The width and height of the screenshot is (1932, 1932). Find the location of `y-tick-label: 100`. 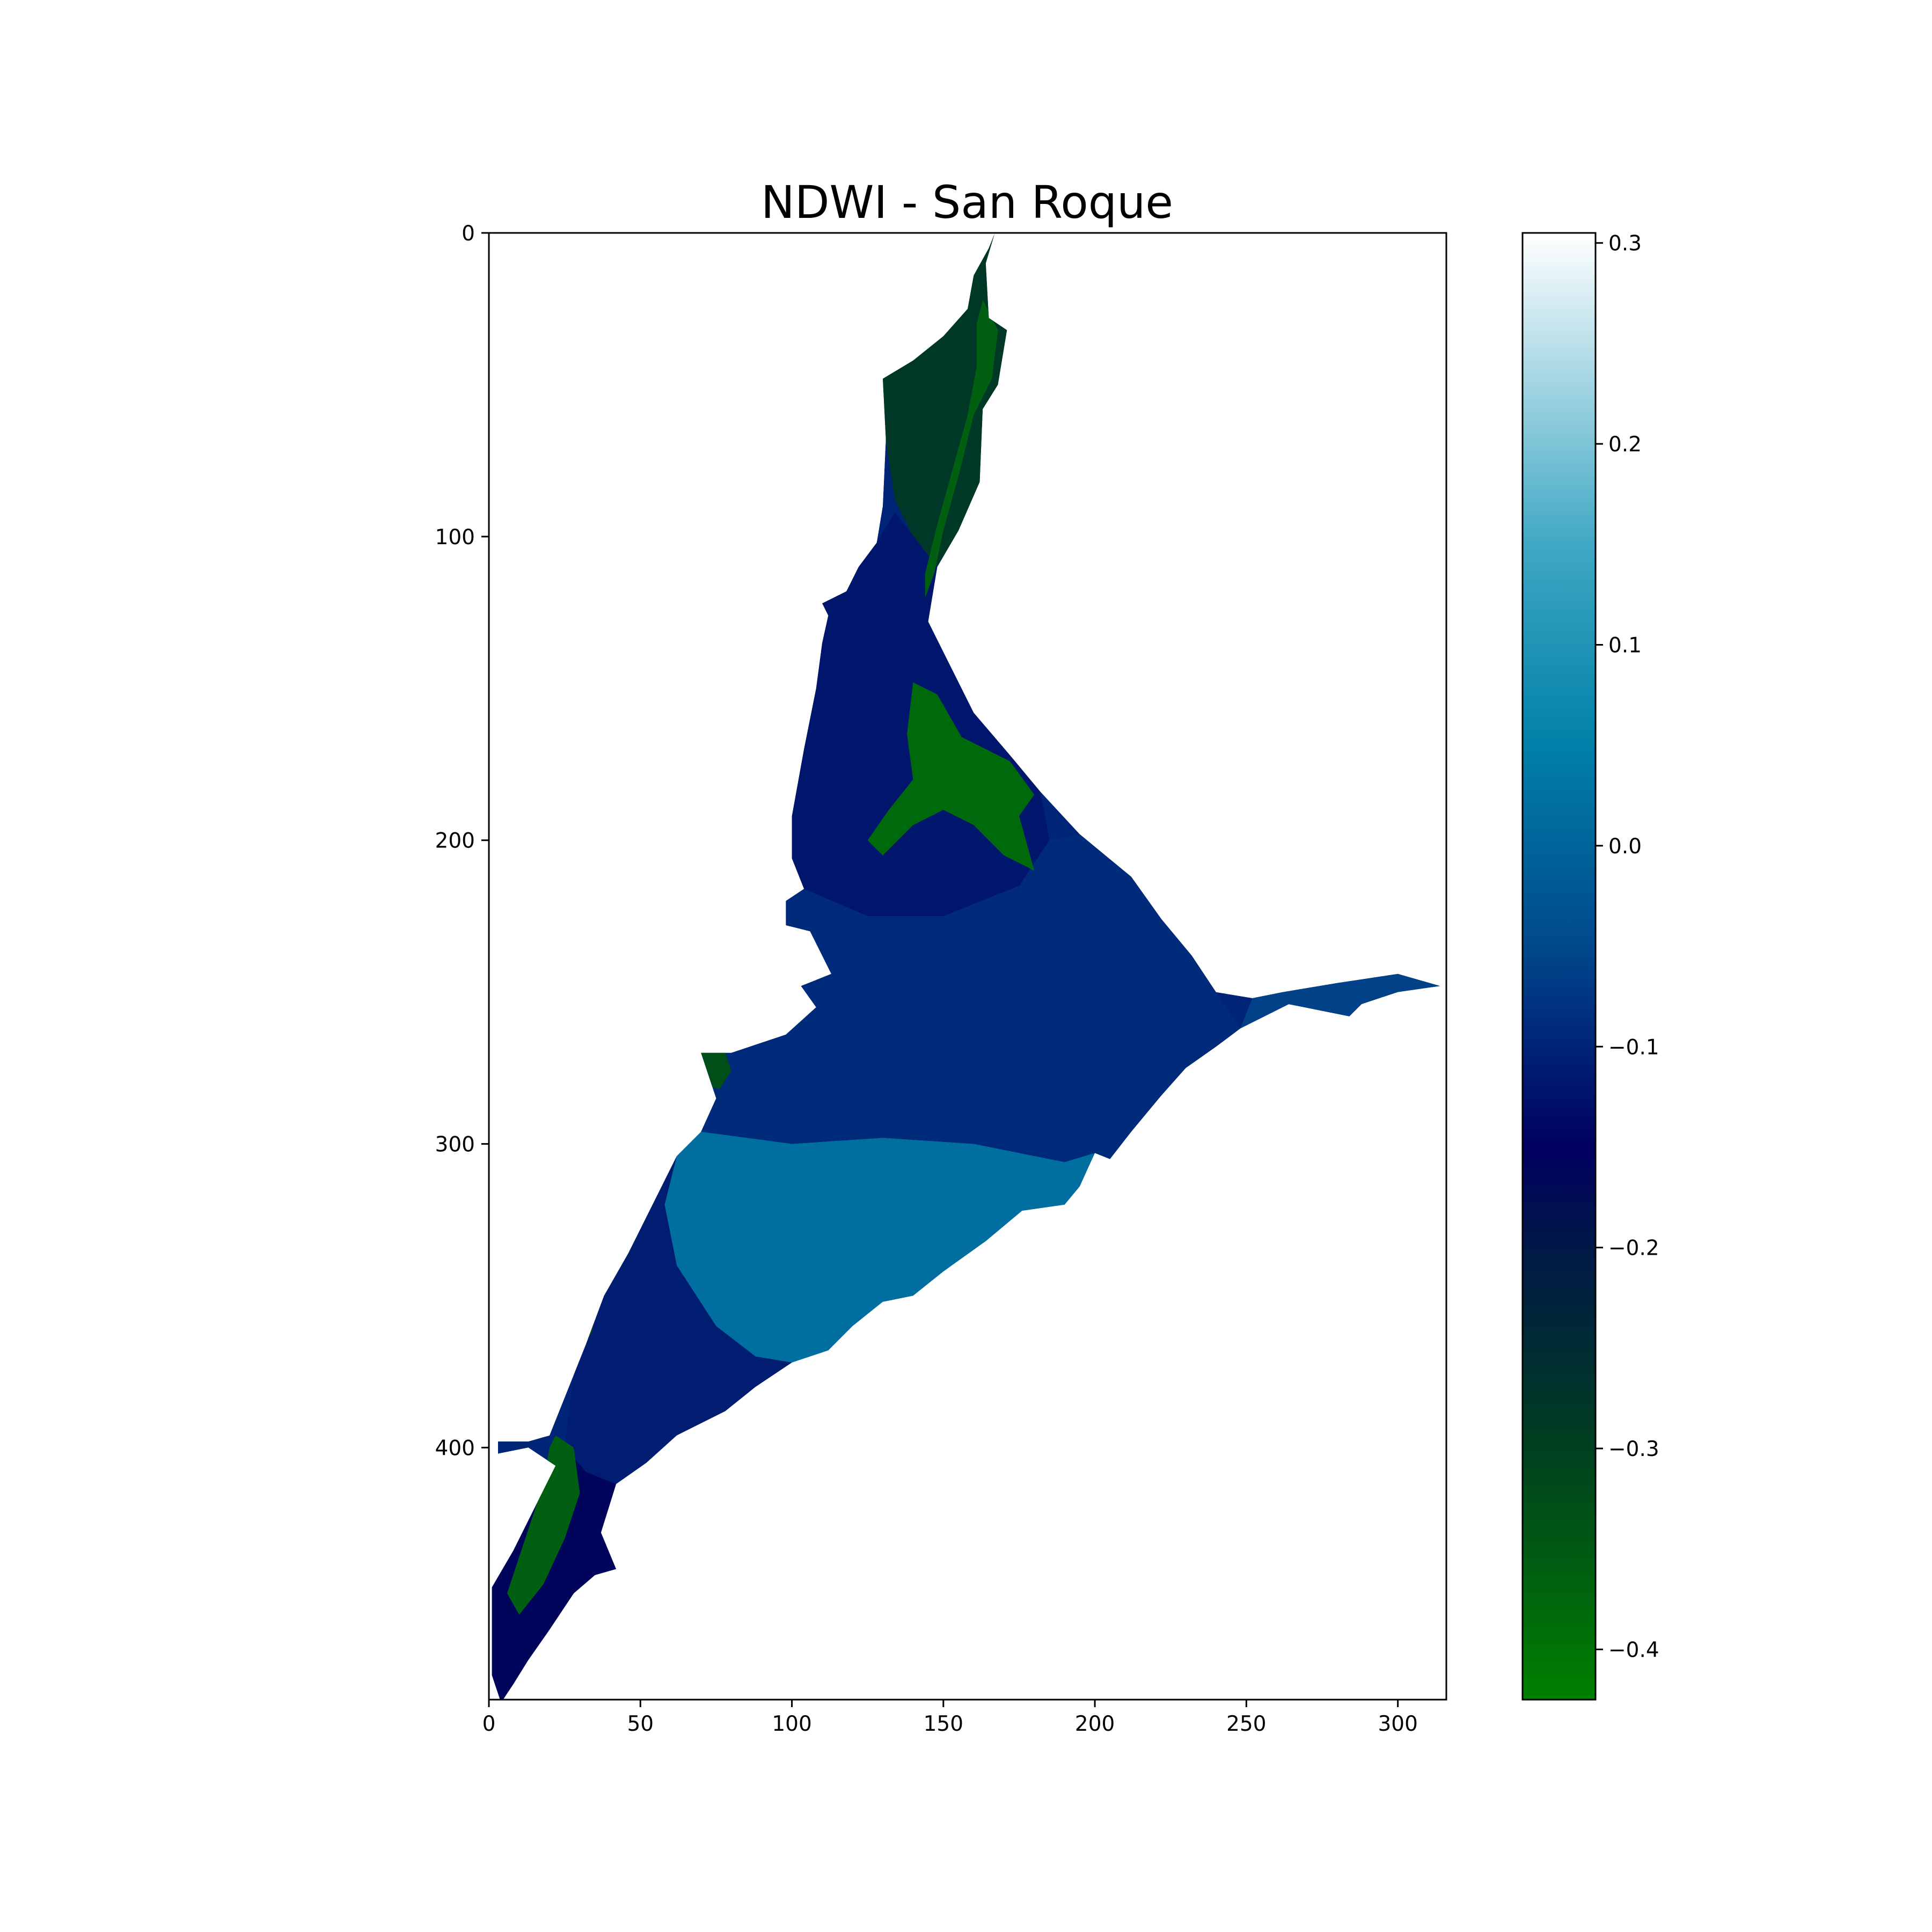

y-tick-label: 100 is located at coordinates (455, 537).